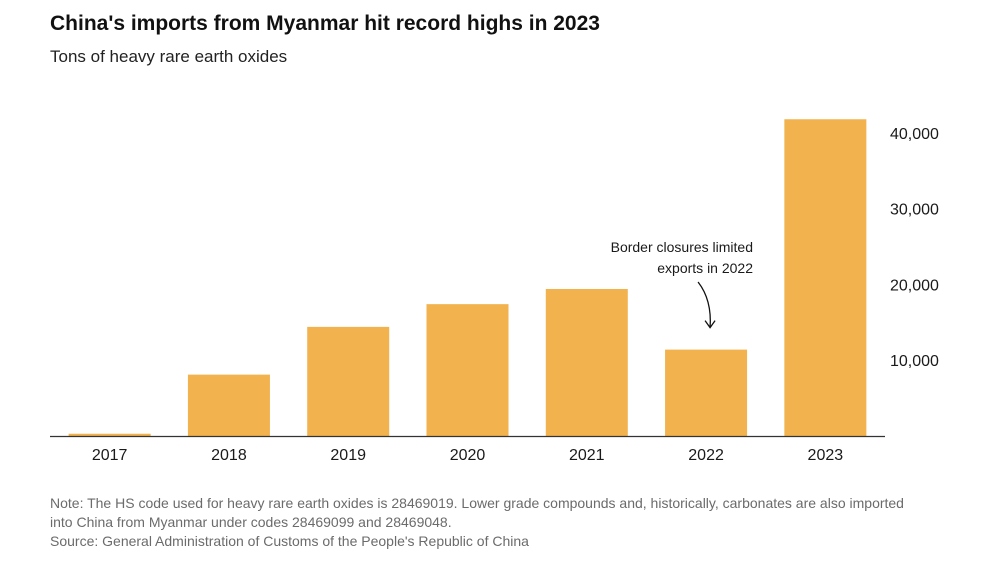 This screenshot has width=1000, height=563. I want to click on x-tick-label-2023: 2023, so click(826, 455).